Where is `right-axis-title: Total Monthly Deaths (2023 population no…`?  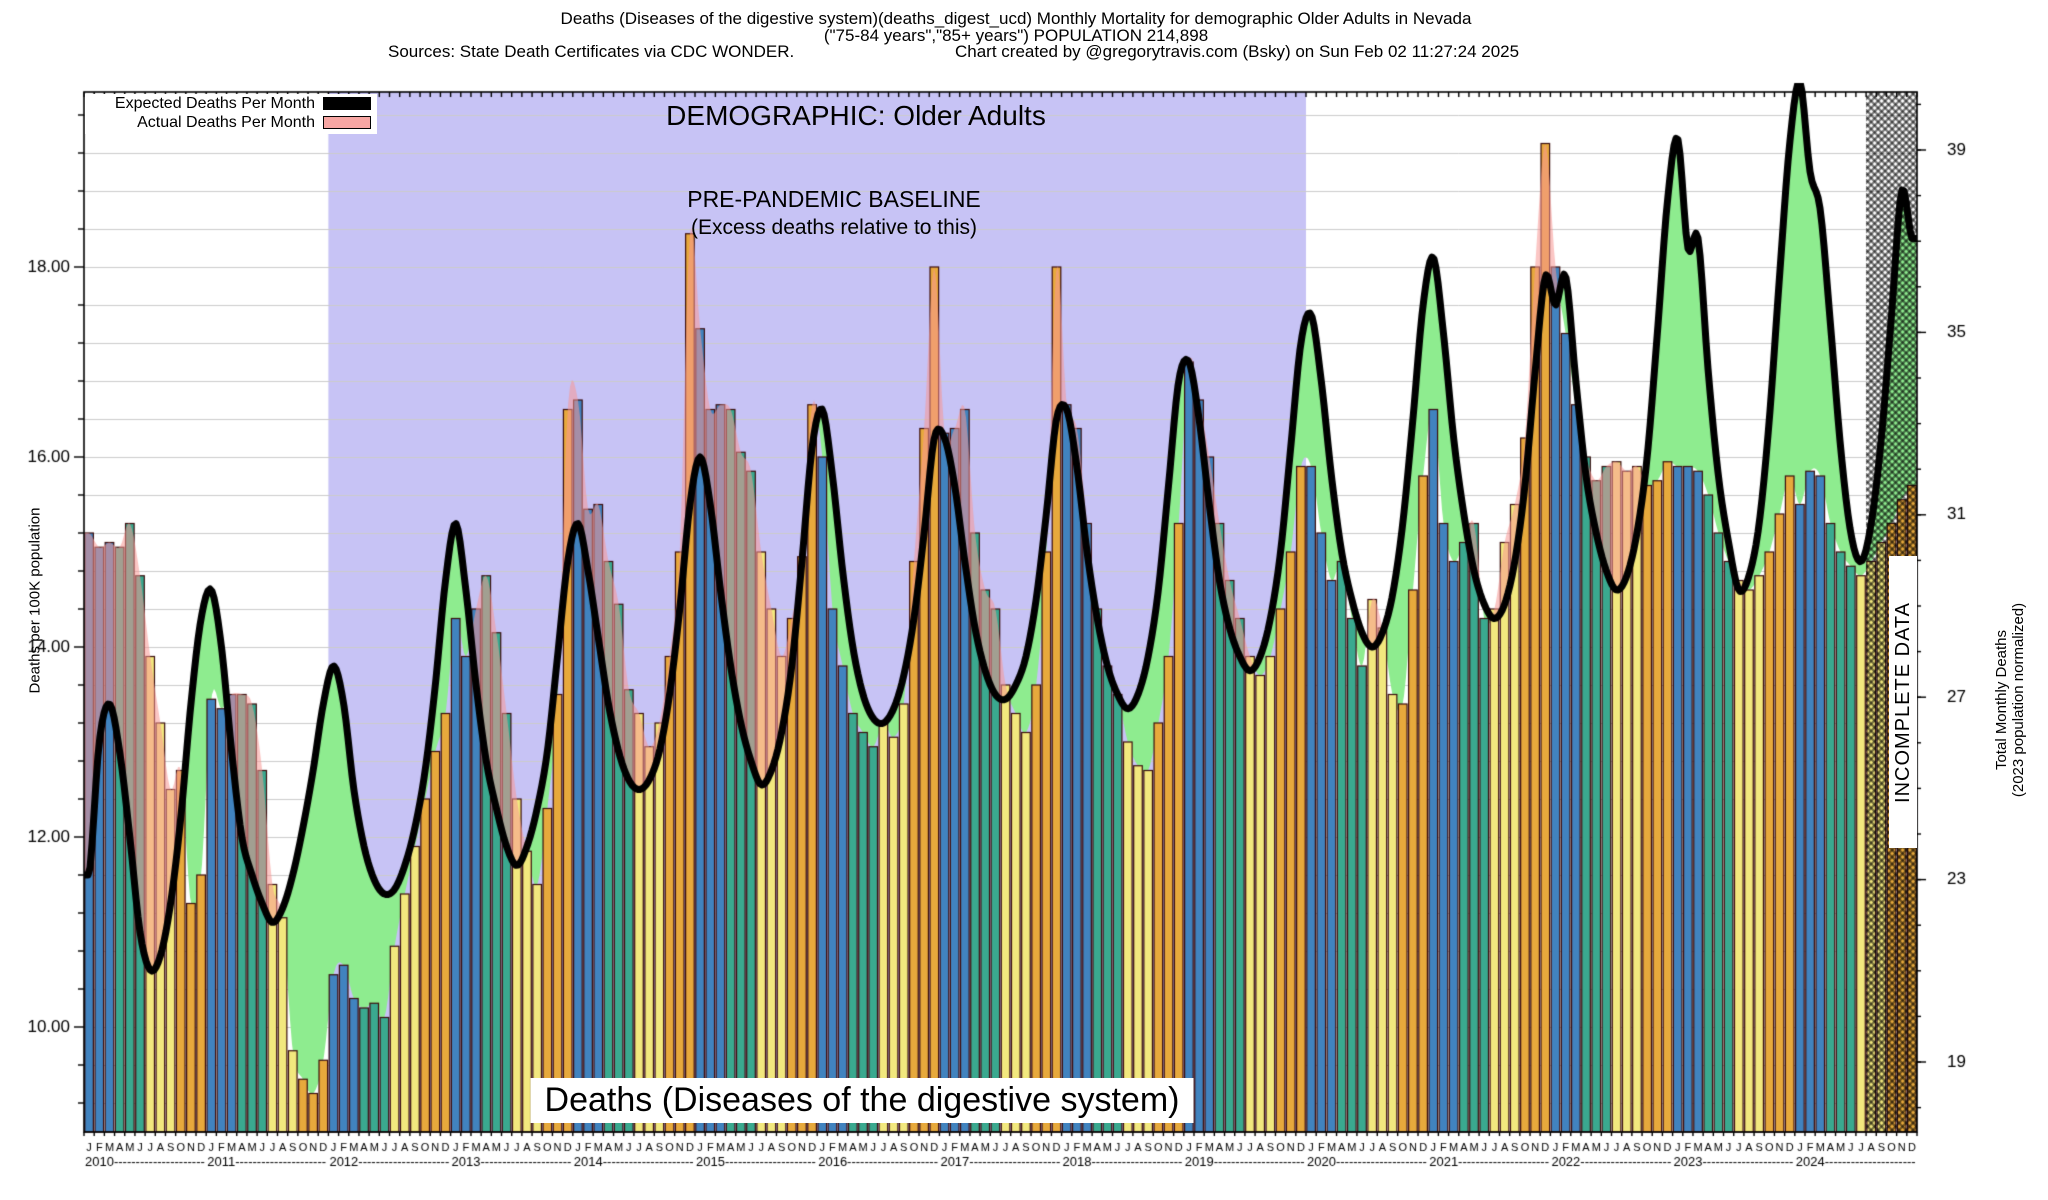
right-axis-title: Total Monthly Deaths (2023 population no… is located at coordinates (2010, 700).